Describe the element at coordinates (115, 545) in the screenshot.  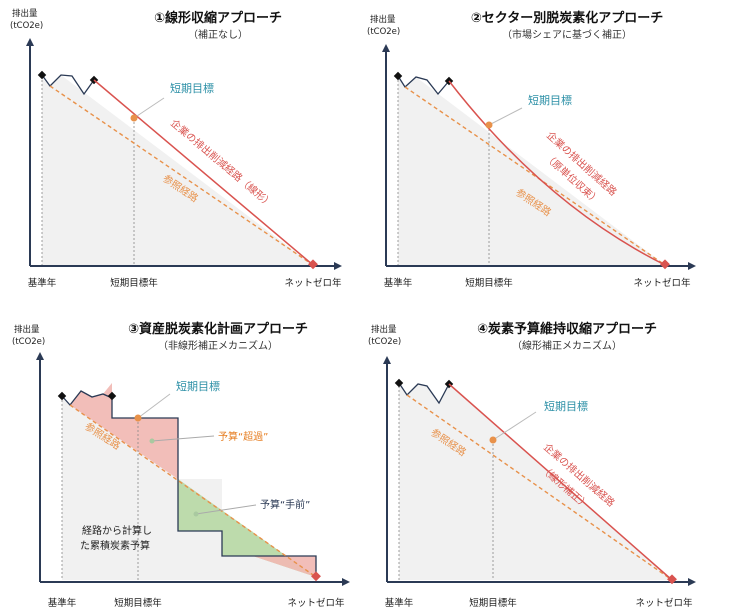
I see `panel-3-budget-label-2: た累積炭素予算` at that location.